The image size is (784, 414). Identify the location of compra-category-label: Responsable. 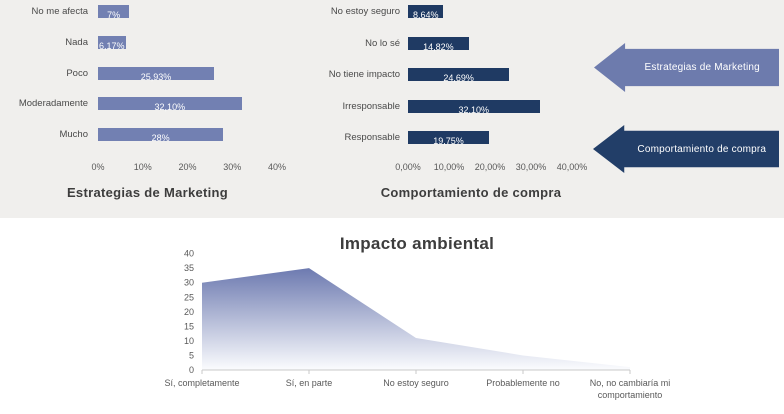
(372, 137).